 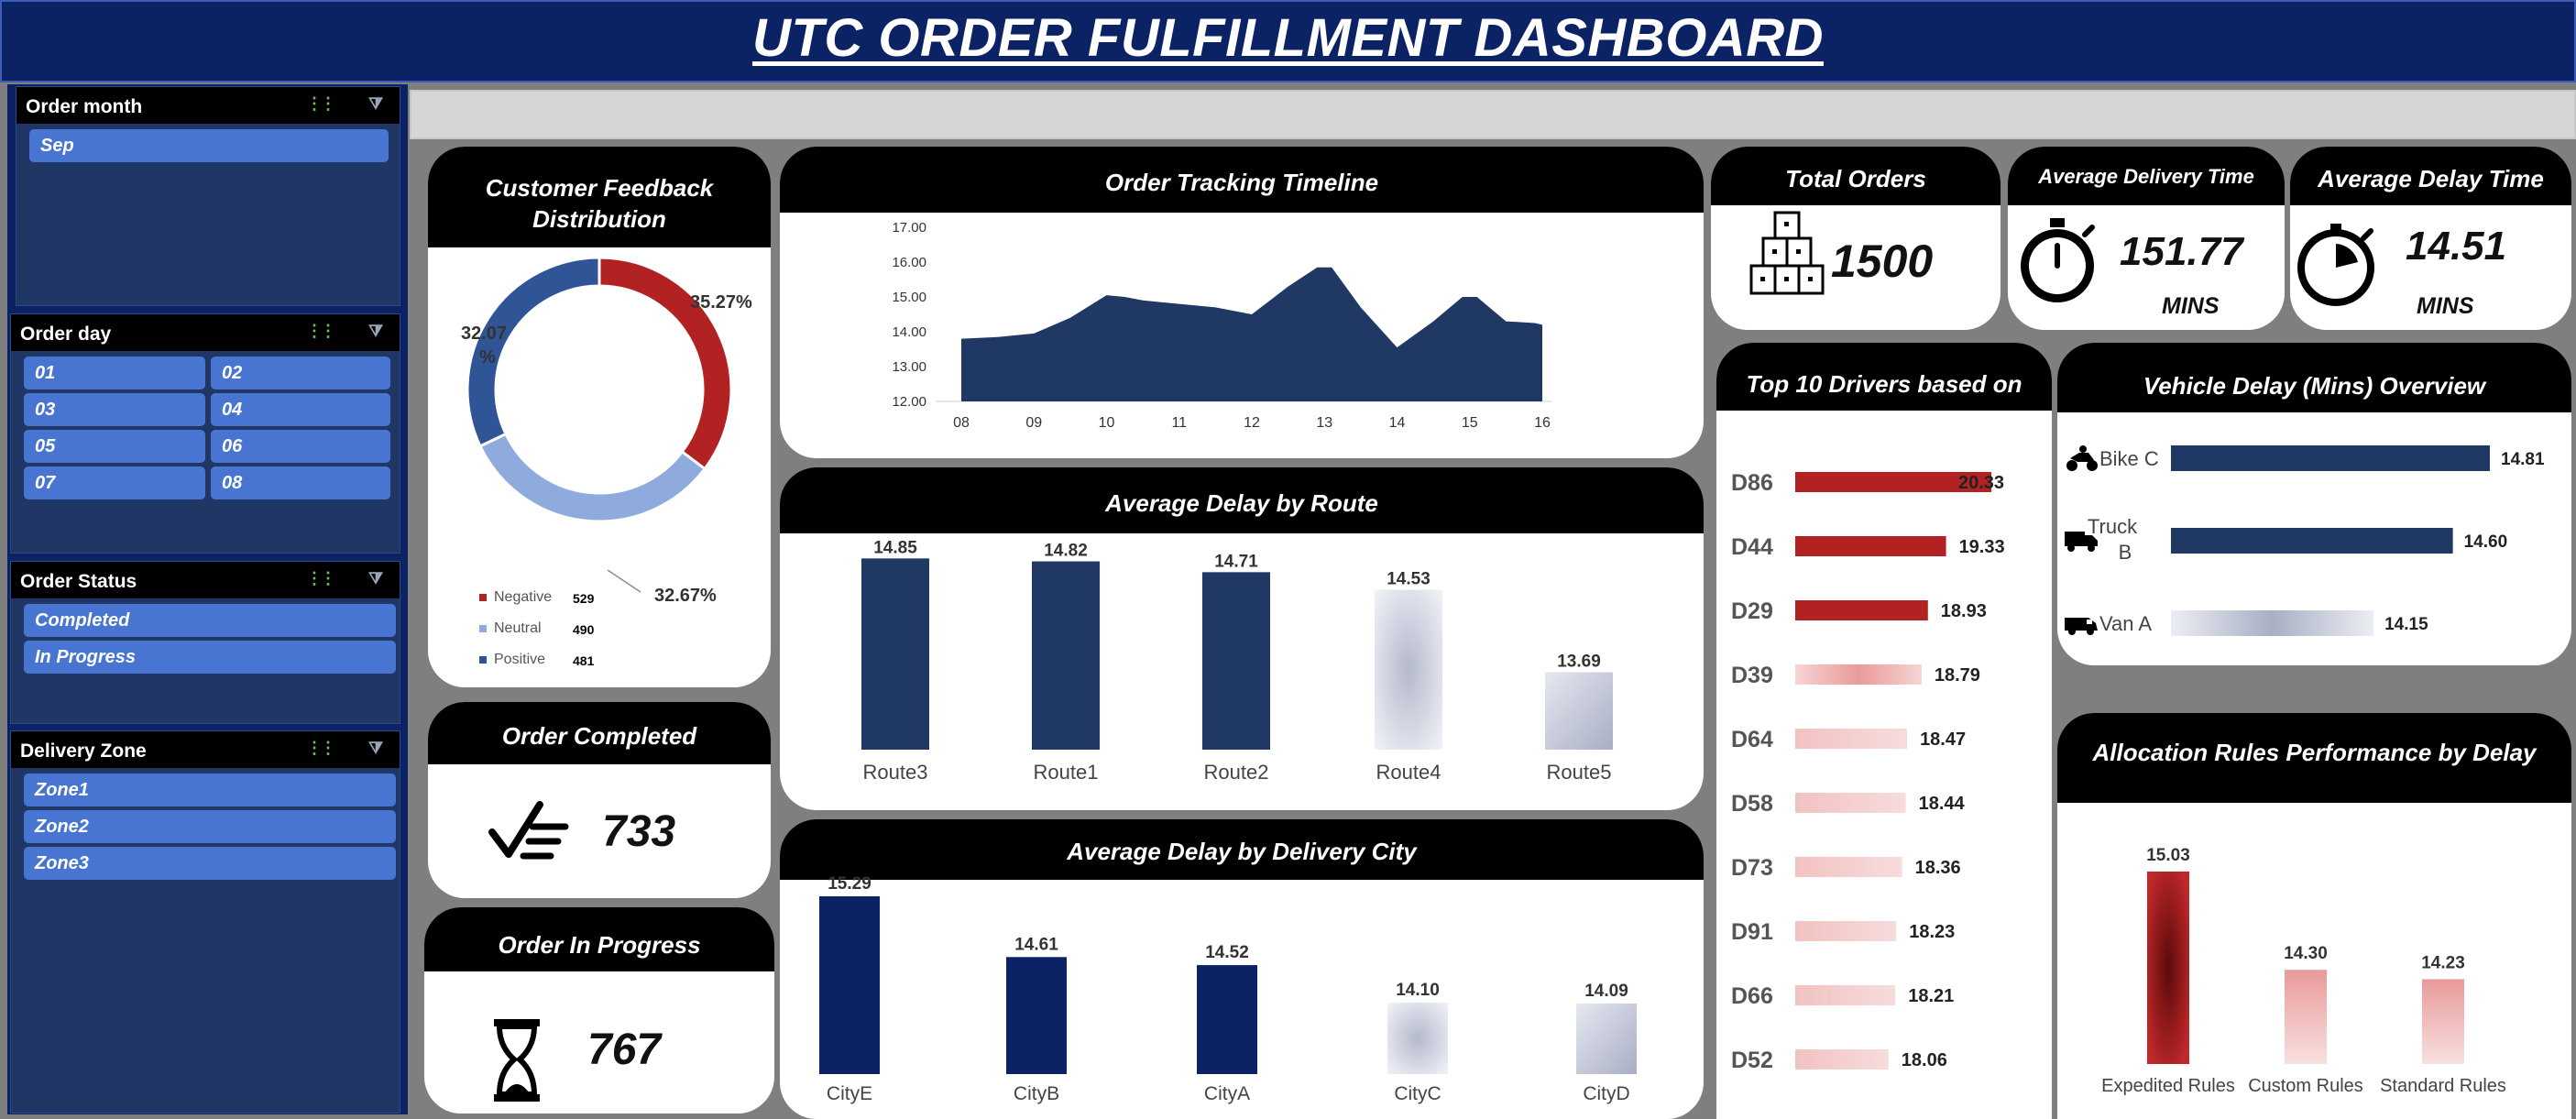 I want to click on bar-route3, so click(x=895, y=654).